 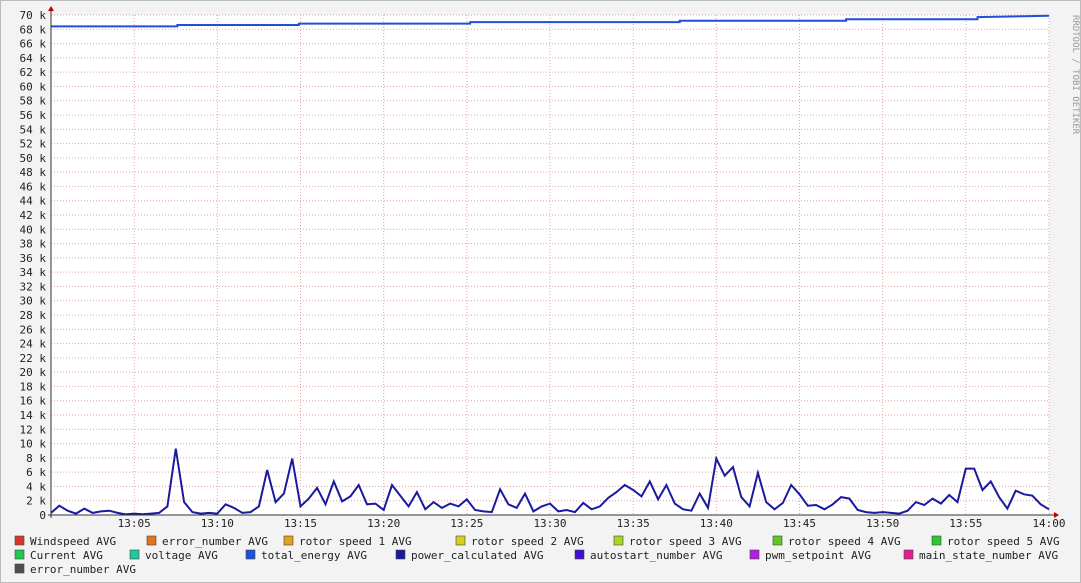 What do you see at coordinates (33, 86) in the screenshot?
I see `y-tick-label: 60 k` at bounding box center [33, 86].